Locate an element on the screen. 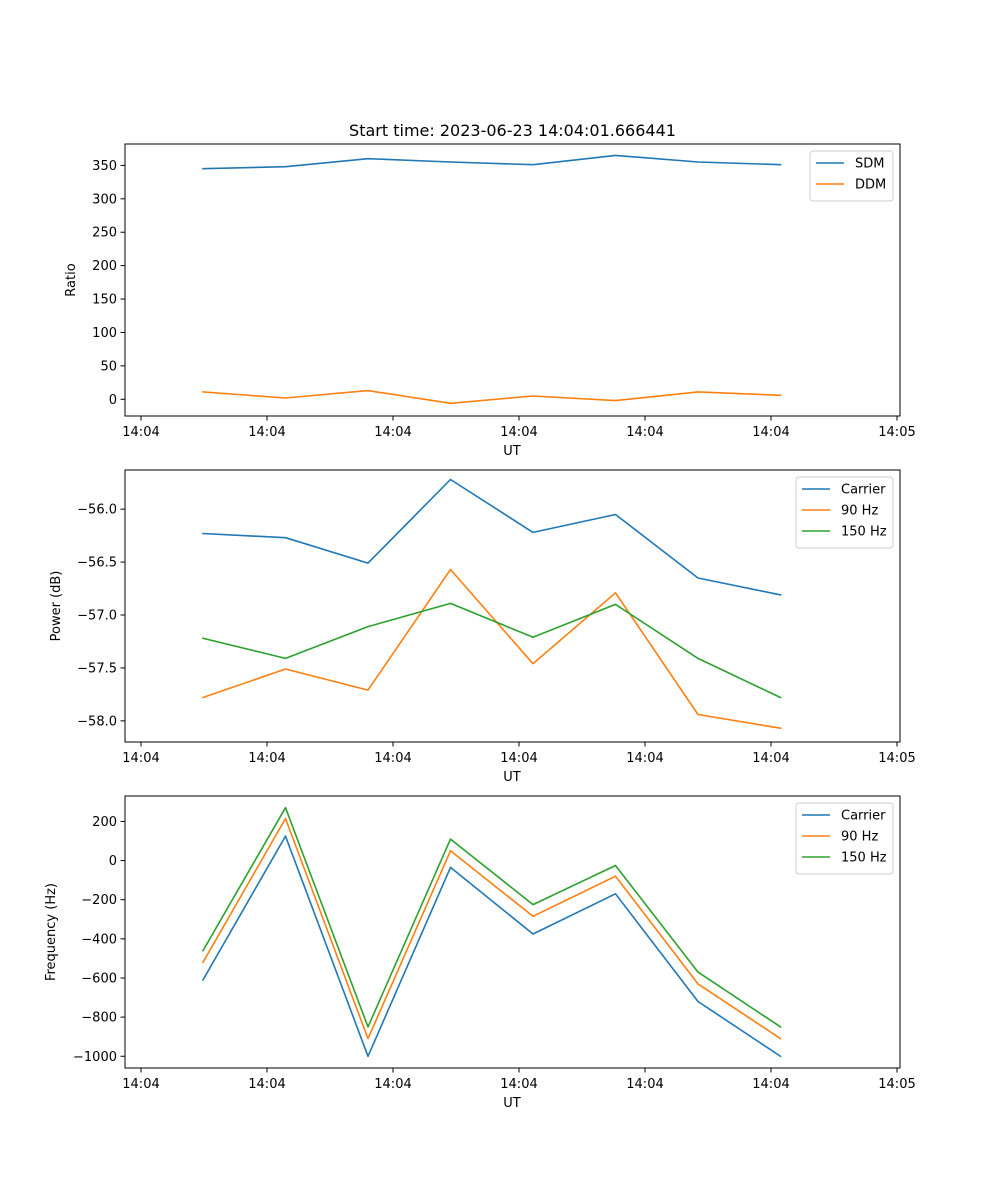 Image resolution: width=1000 pixels, height=1200 pixels. y-tick-label: 150 is located at coordinates (104, 300).